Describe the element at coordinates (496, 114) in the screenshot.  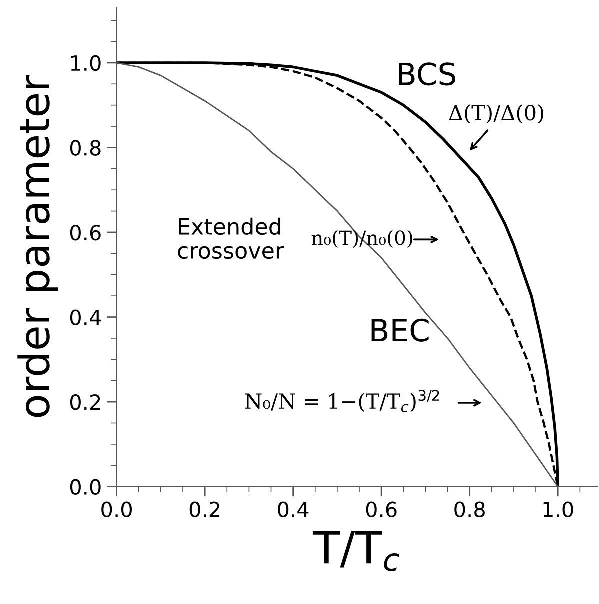
I see `annotation: Δ(T)/Δ(0)` at that location.